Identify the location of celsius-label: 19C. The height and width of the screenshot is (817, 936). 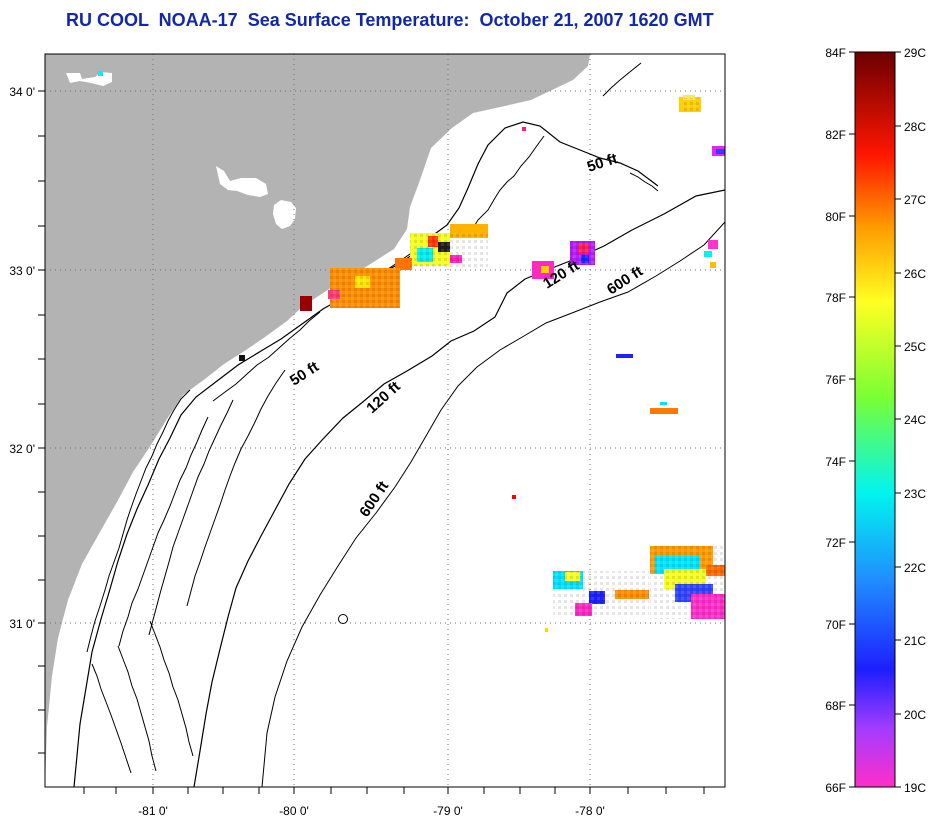
(915, 788).